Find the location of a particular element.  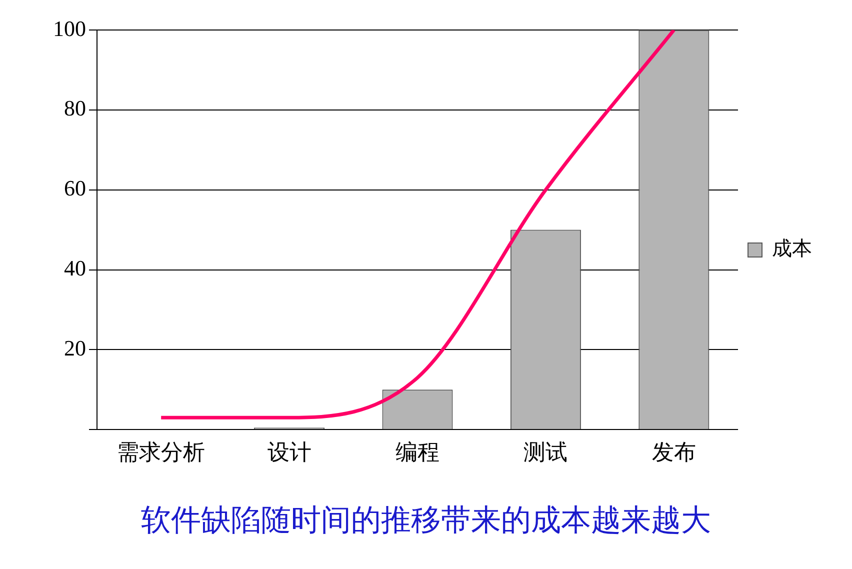

x-tick-label: 设计 is located at coordinates (289, 453).